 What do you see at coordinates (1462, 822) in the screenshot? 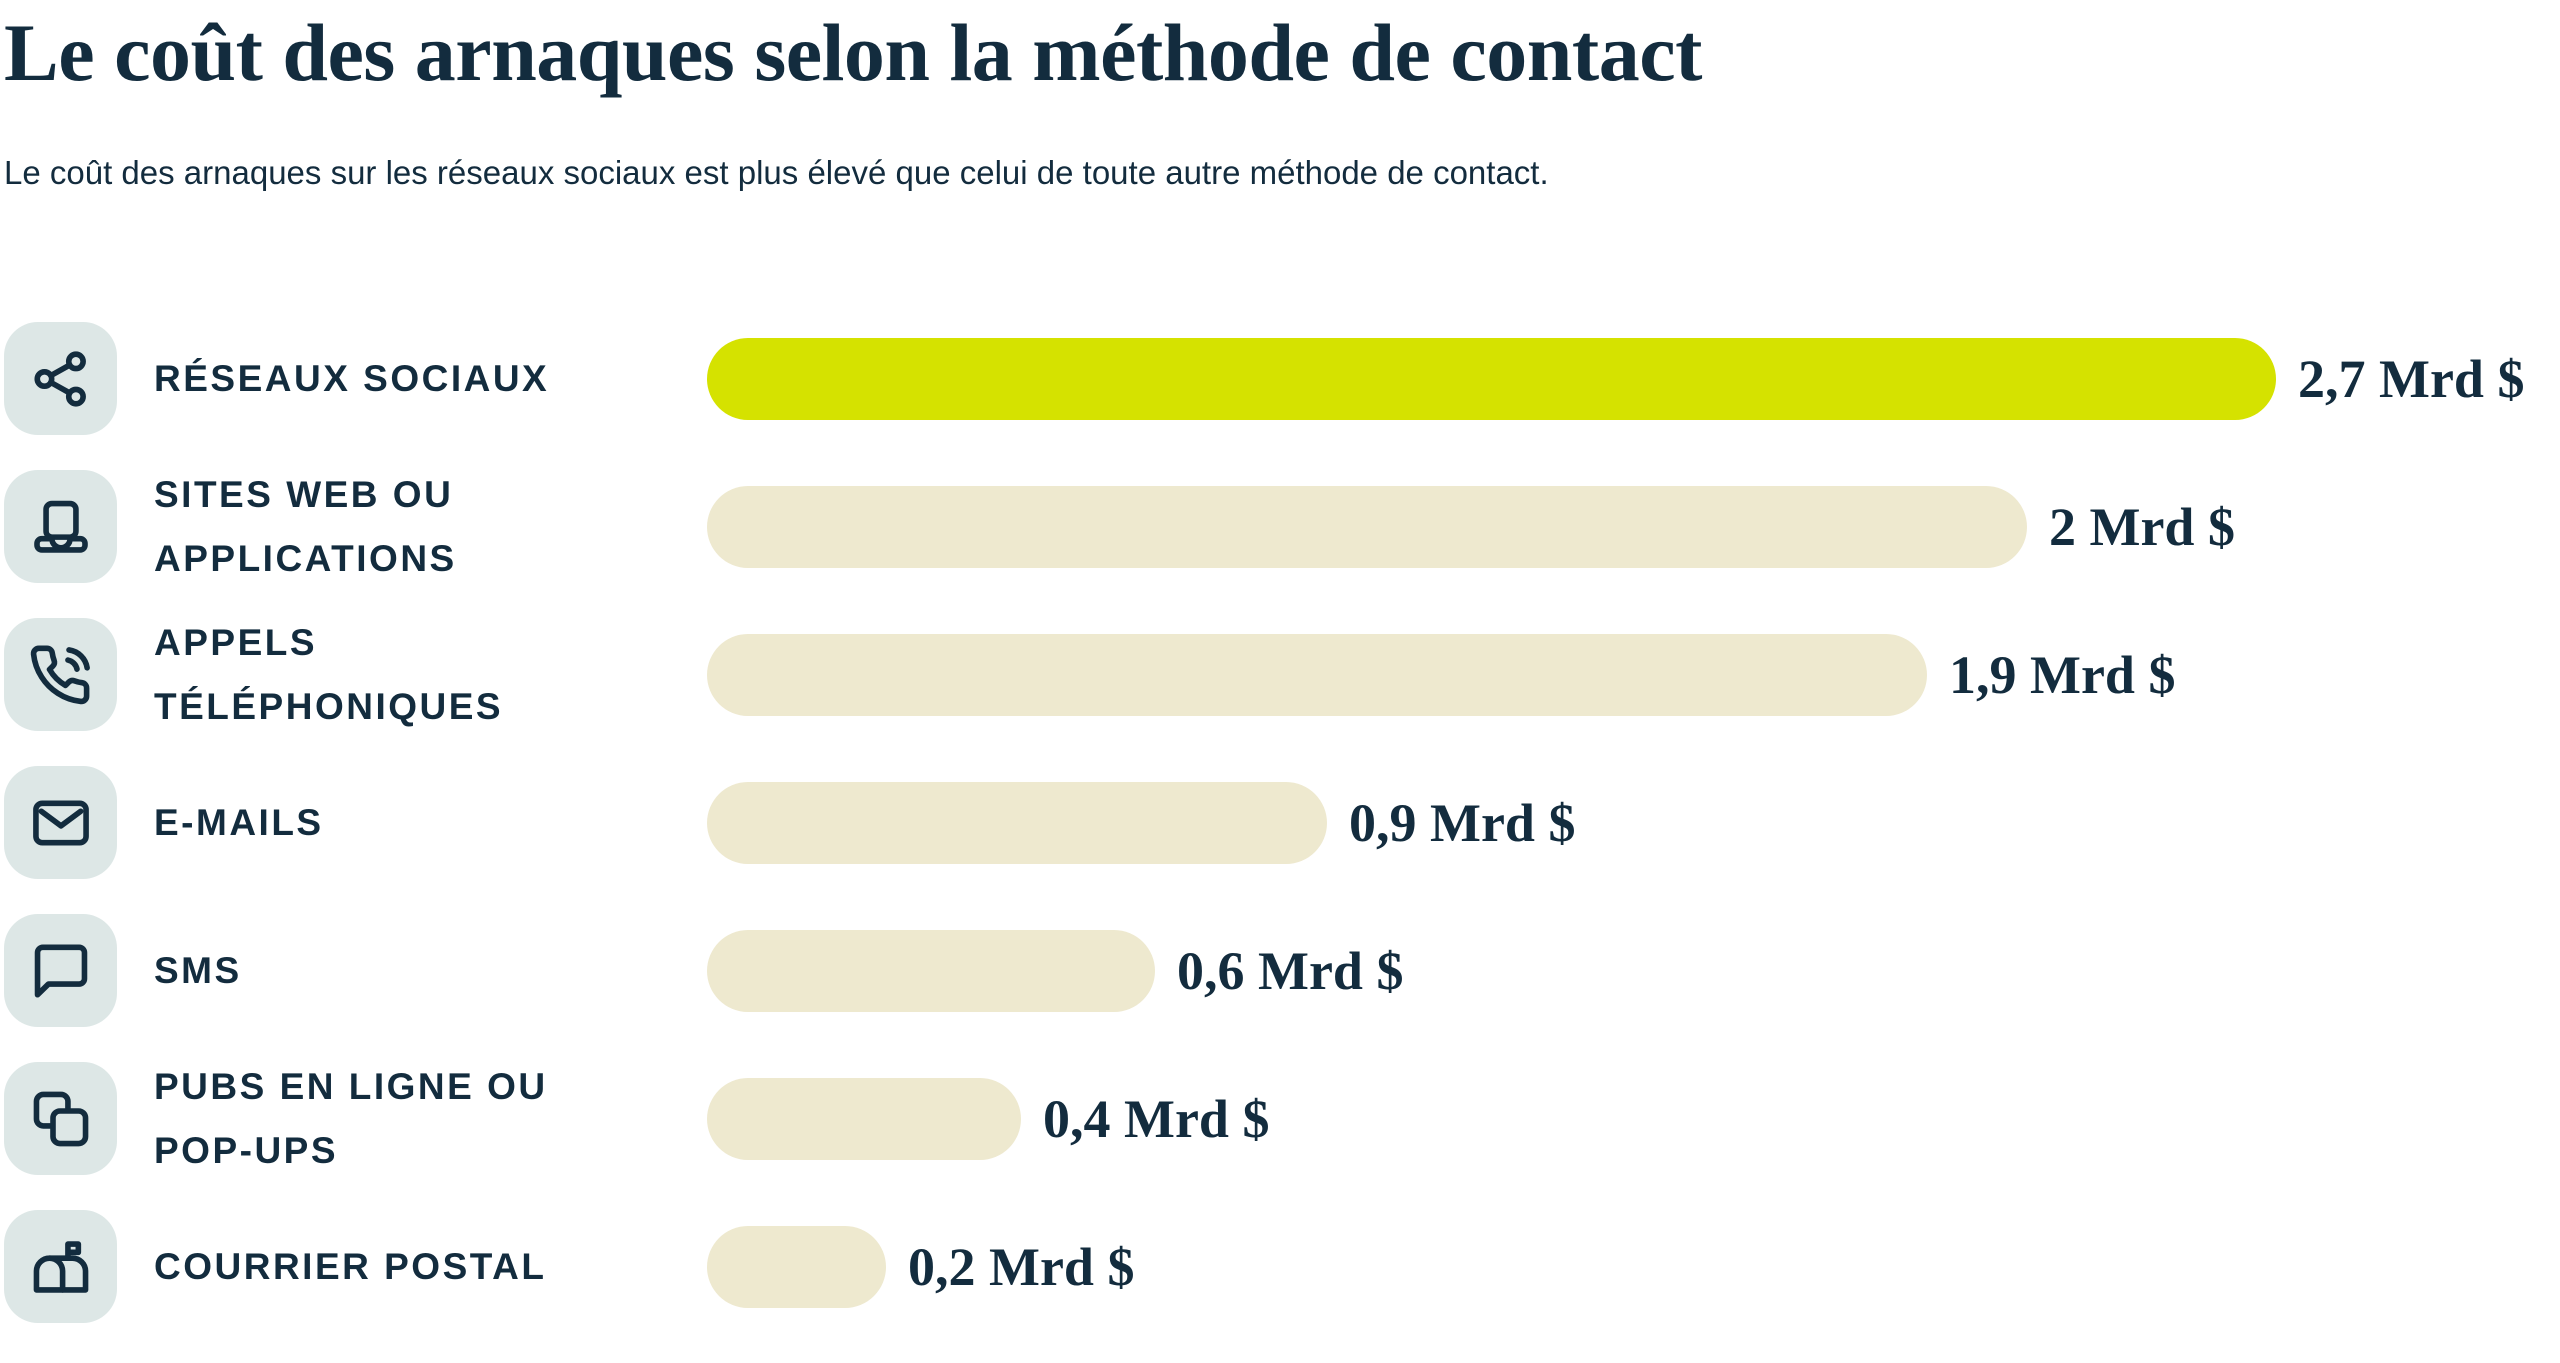
I see `value-label: 0,9 Mrd $` at bounding box center [1462, 822].